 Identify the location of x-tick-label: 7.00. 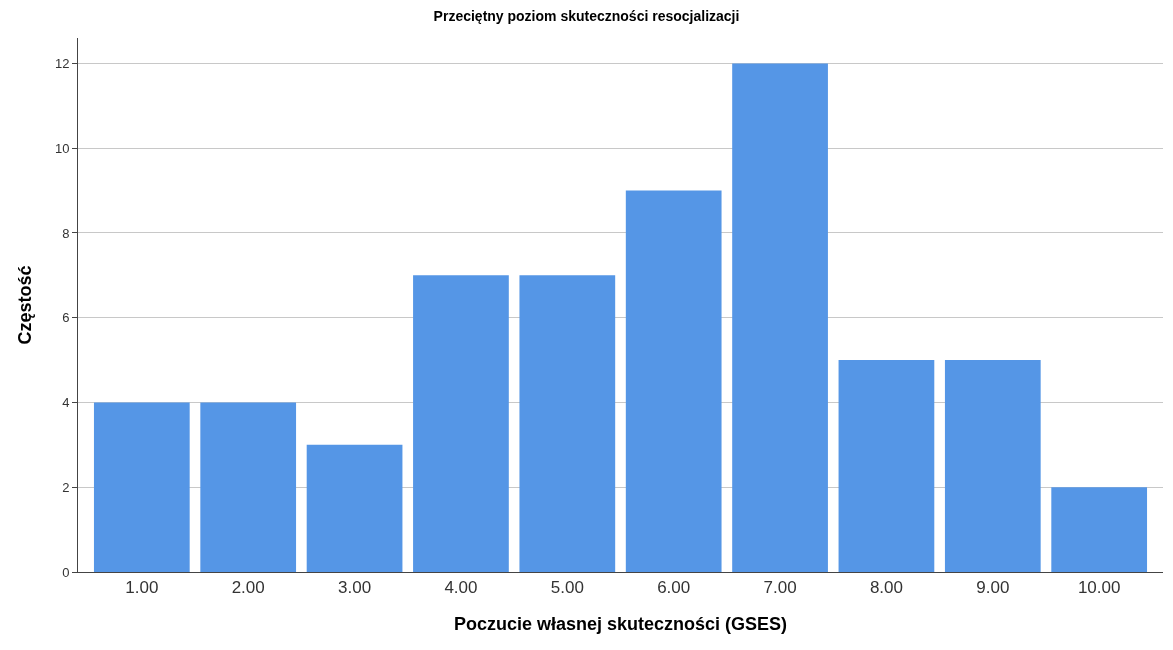
(780, 588).